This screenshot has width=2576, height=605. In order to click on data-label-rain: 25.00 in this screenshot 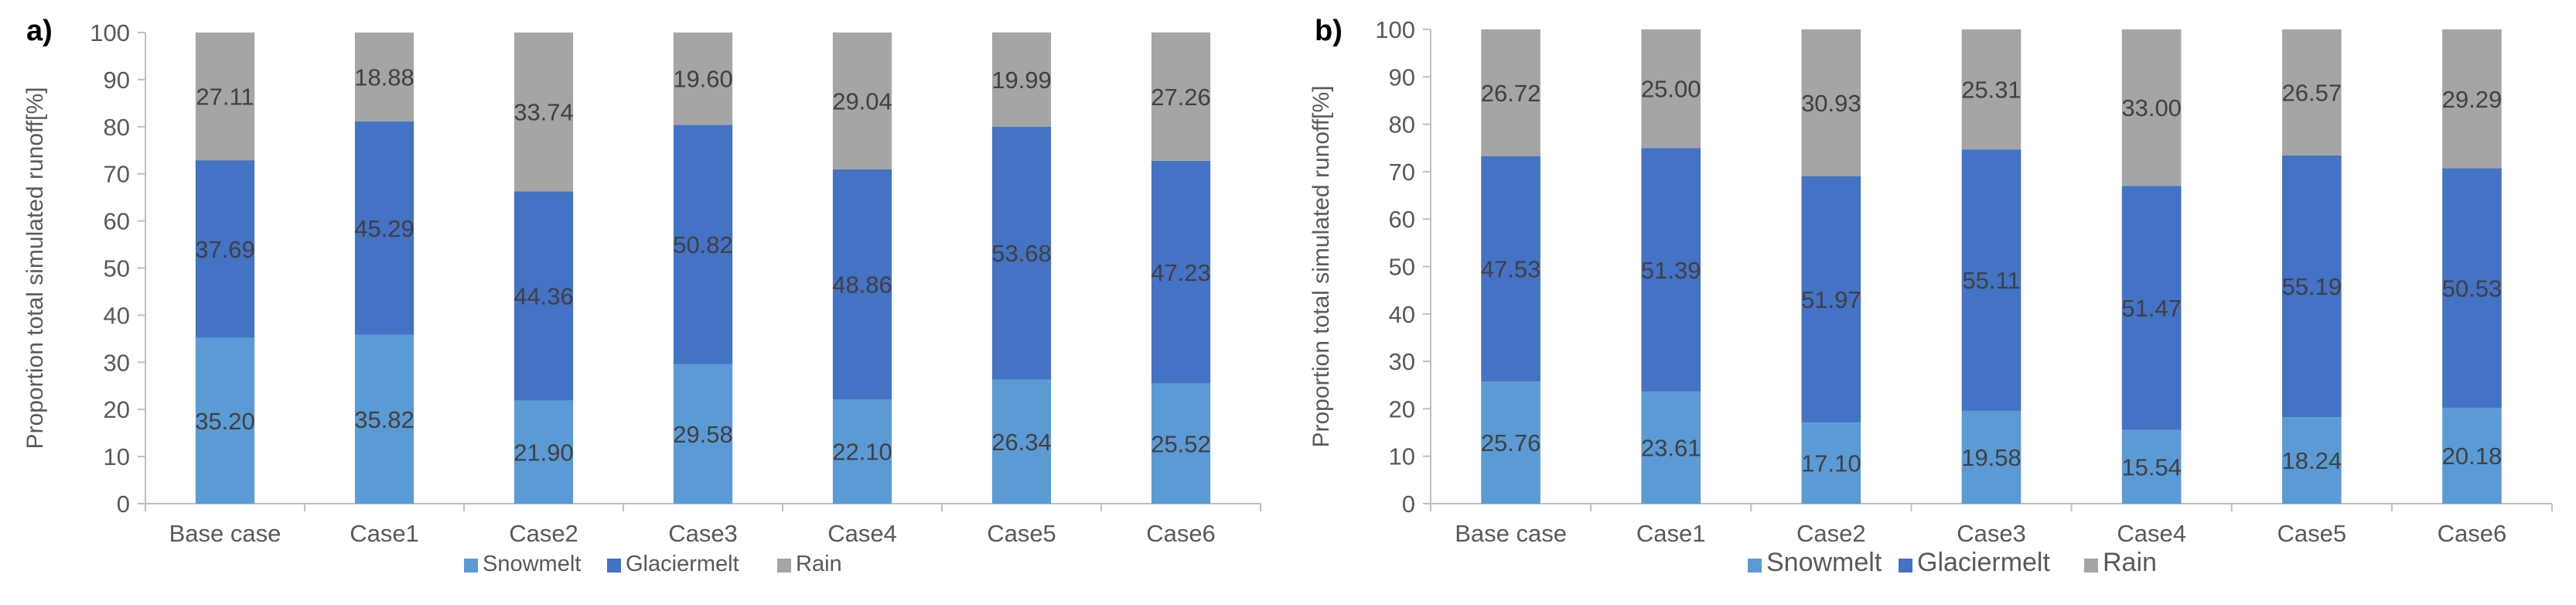, I will do `click(1671, 90)`.